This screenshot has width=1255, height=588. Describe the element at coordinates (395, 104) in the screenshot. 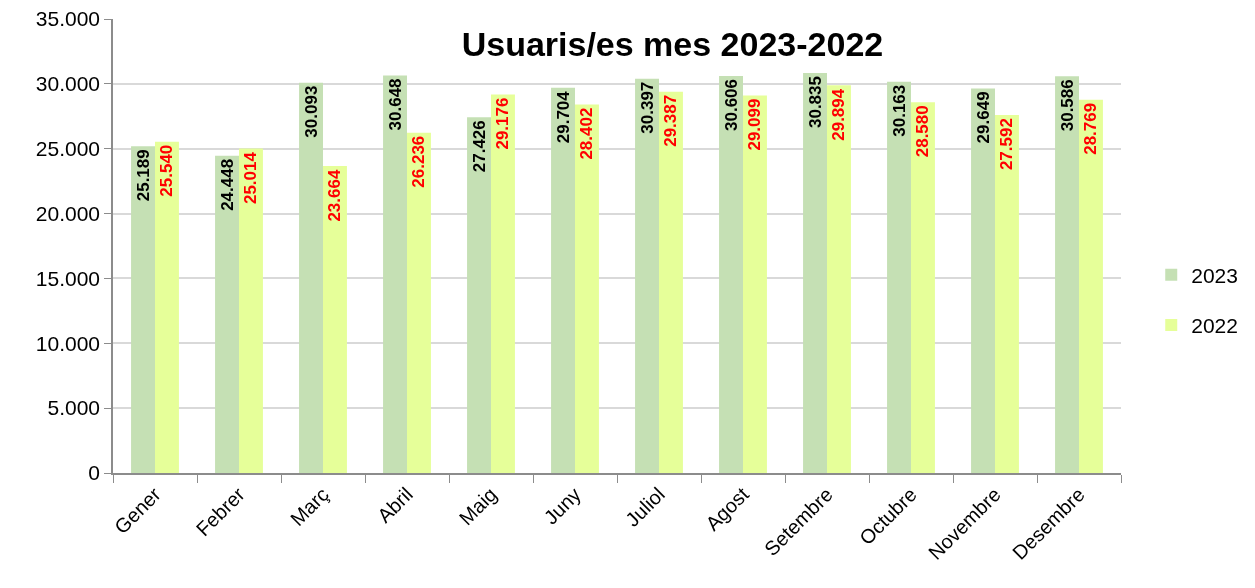

I see `data-label: 30.648` at that location.